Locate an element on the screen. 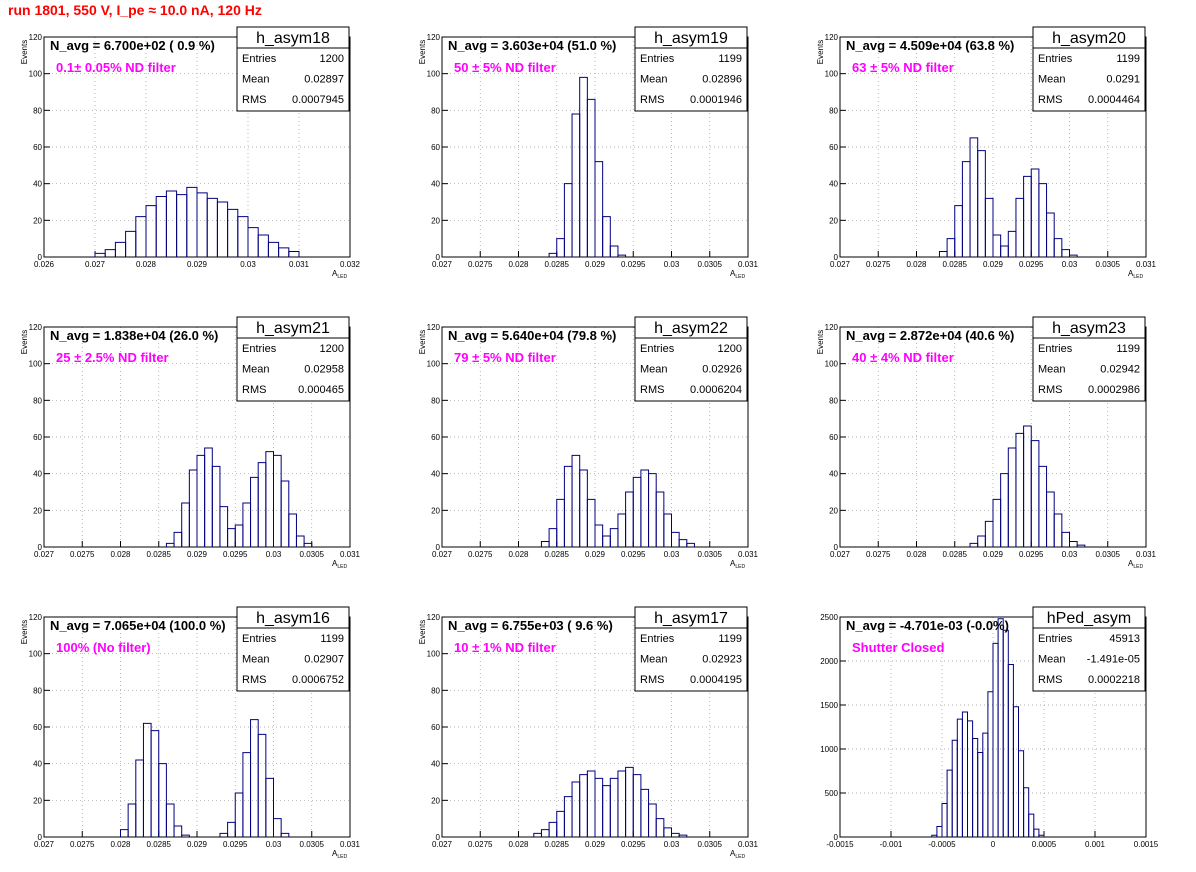  filter-label: 40 ± 4% ND filter is located at coordinates (903, 357).